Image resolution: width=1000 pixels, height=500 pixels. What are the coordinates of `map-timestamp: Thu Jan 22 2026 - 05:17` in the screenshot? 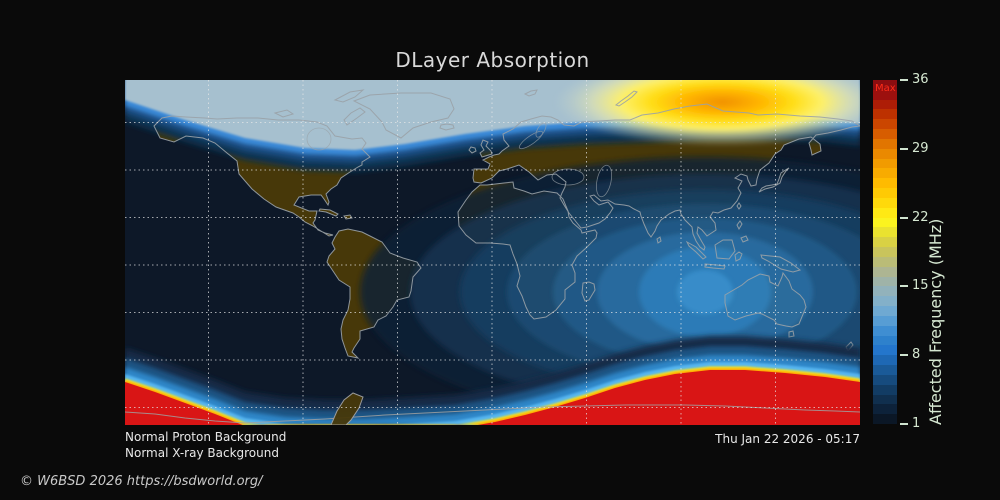 It's located at (787, 439).